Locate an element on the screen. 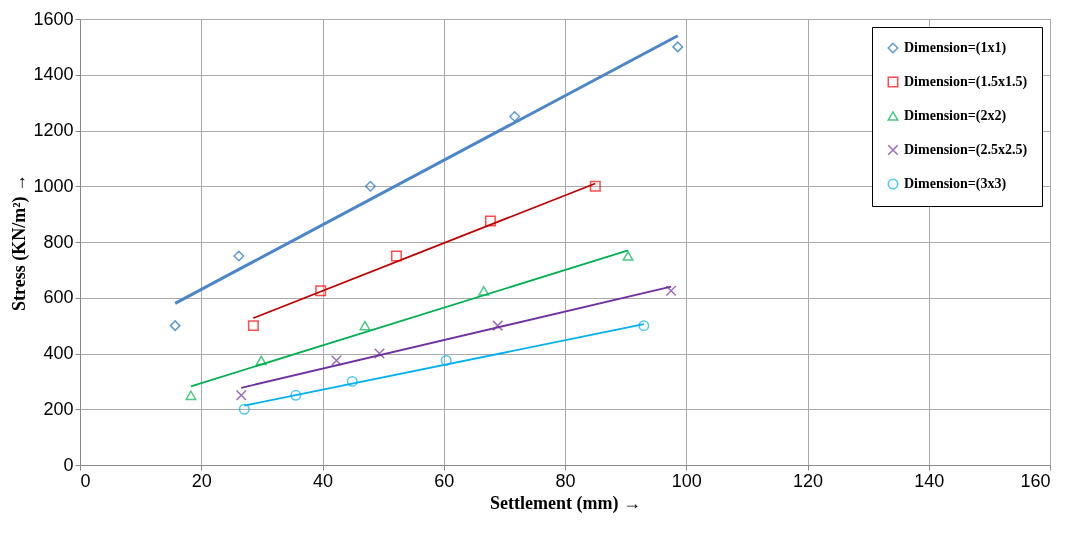  legend-label: Dimension=(1x1) is located at coordinates (955, 48).